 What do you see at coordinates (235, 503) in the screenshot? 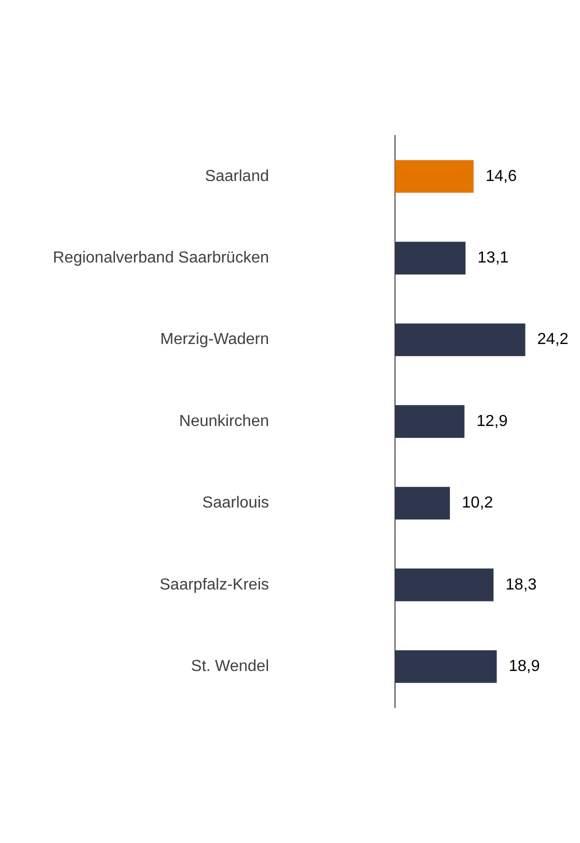
I see `y-tick-label: Saarlouis` at bounding box center [235, 503].